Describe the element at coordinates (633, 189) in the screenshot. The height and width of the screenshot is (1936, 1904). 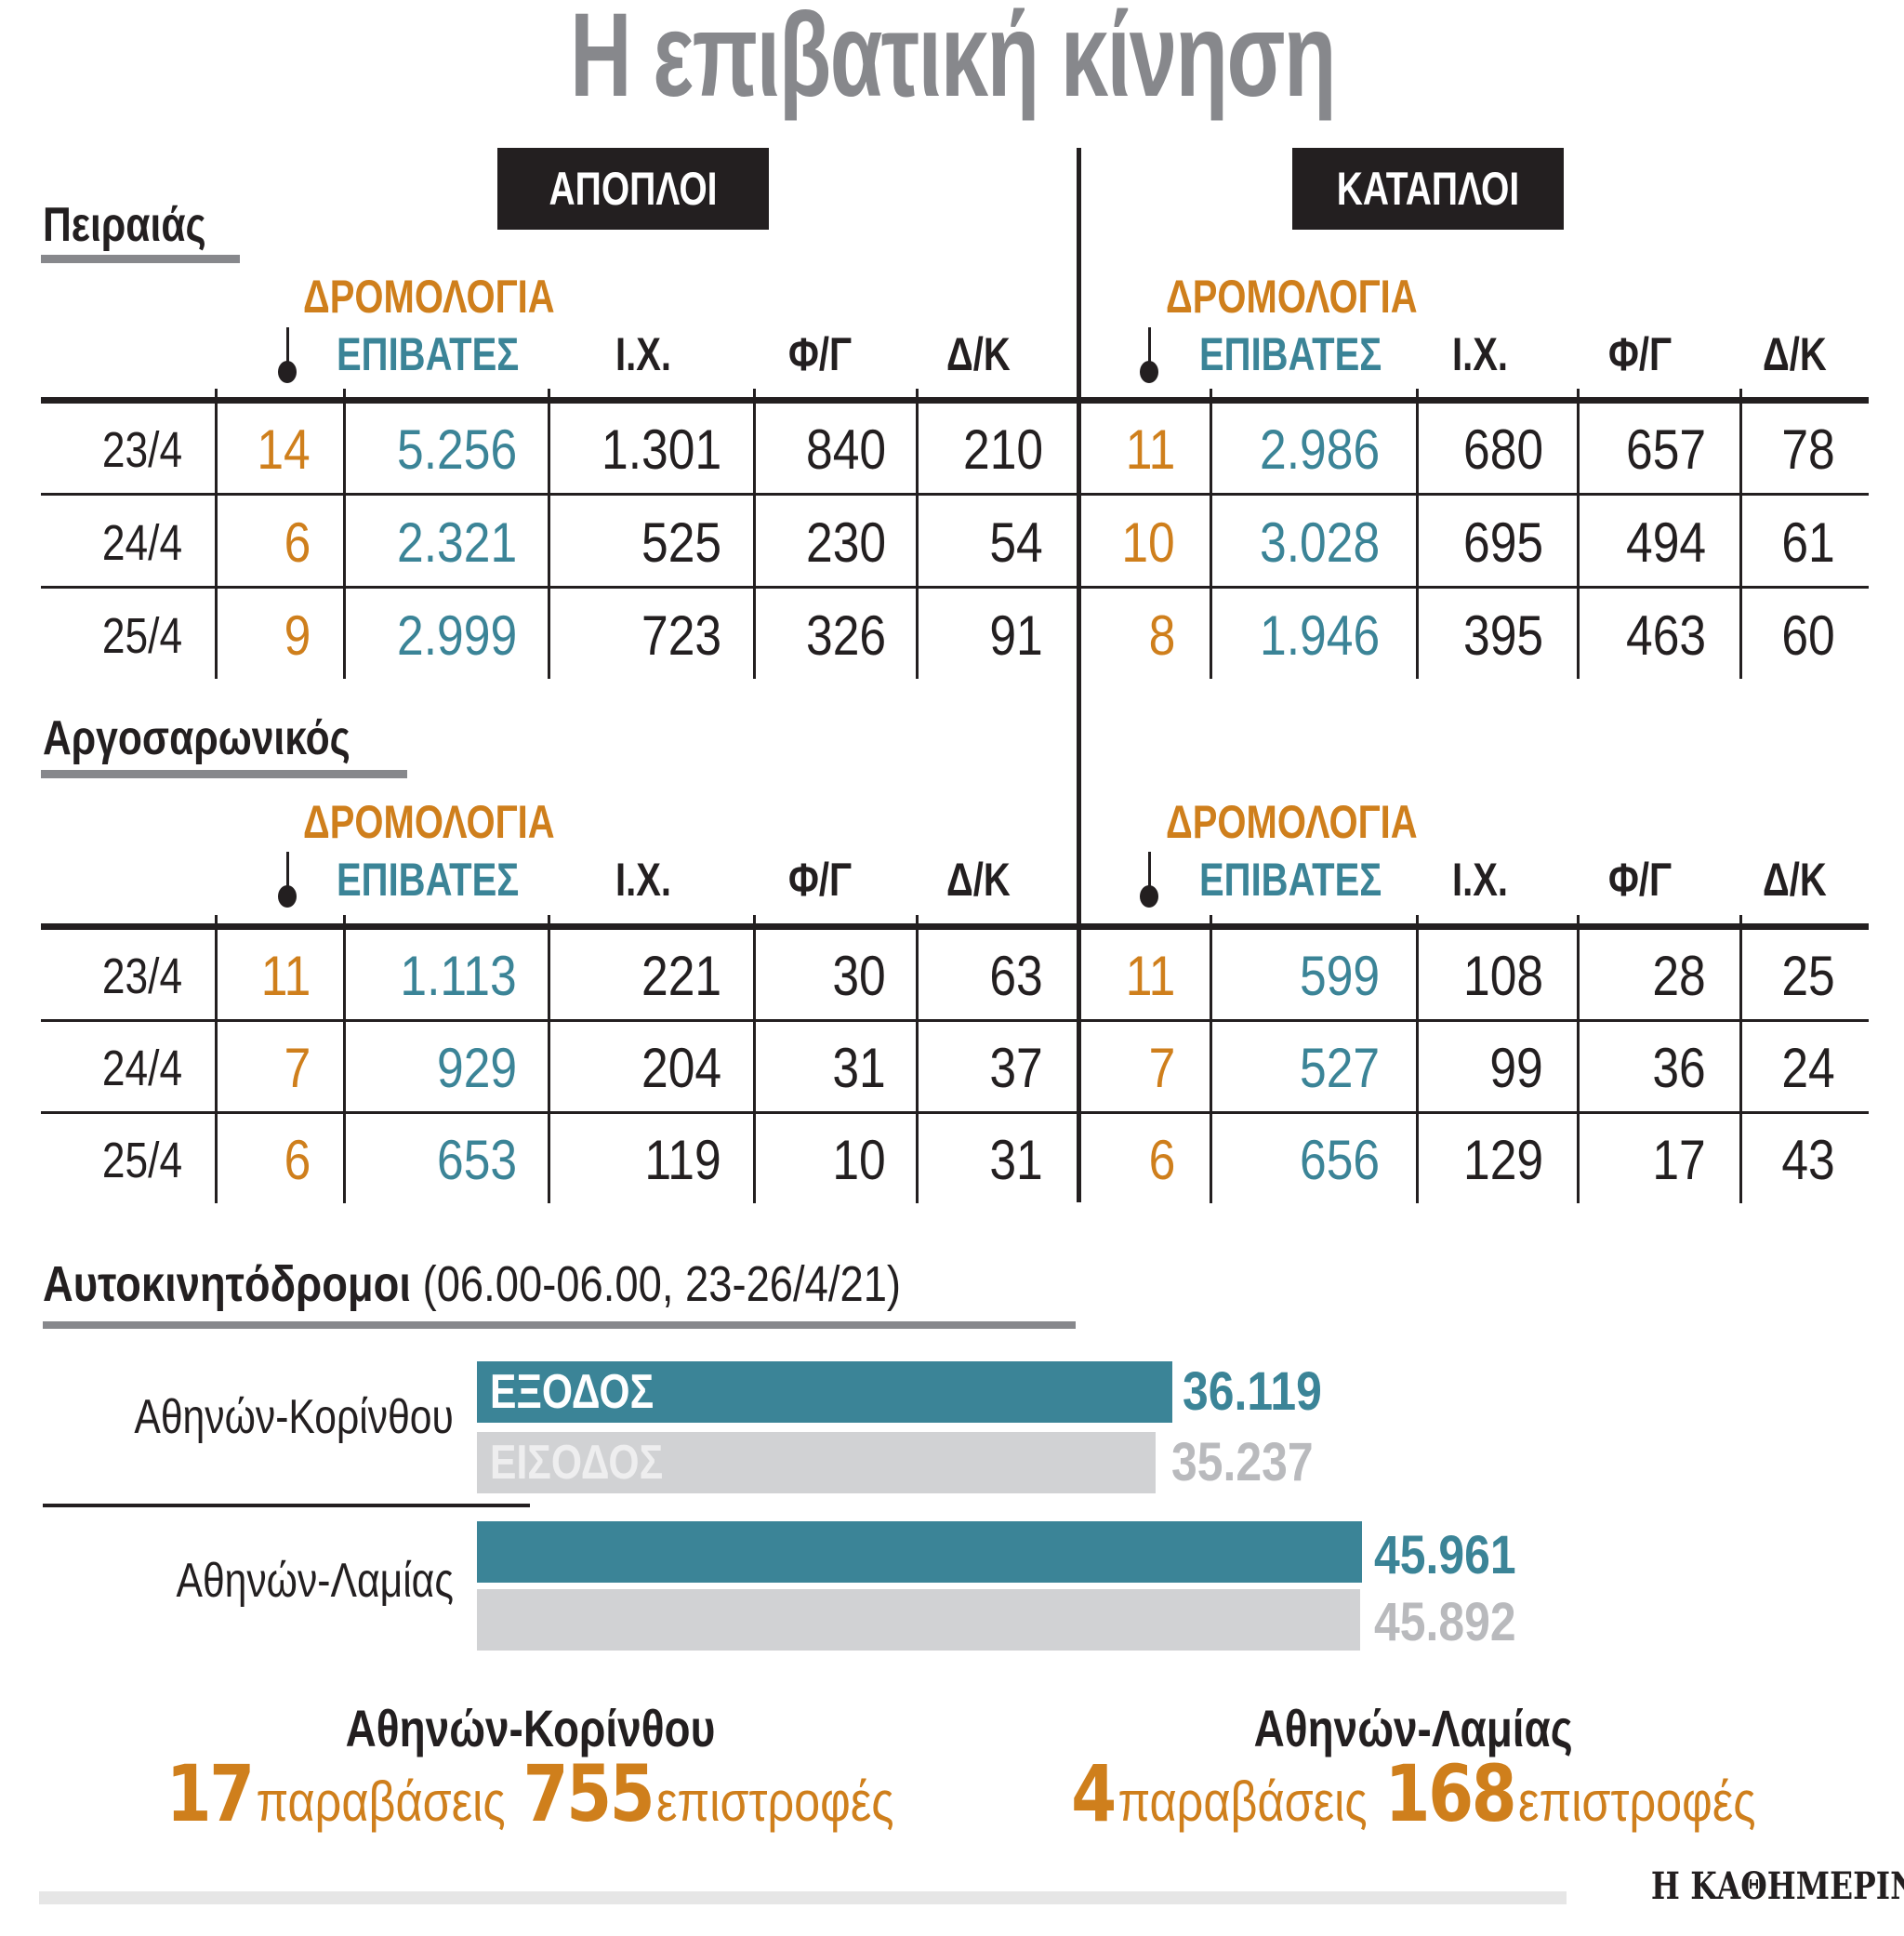
I see `departures-header: ΑΠΟΠΛΟΙ` at that location.